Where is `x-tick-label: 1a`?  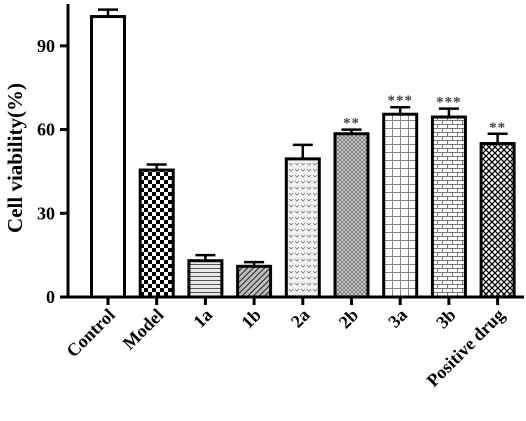
x-tick-label: 1a is located at coordinates (202, 318).